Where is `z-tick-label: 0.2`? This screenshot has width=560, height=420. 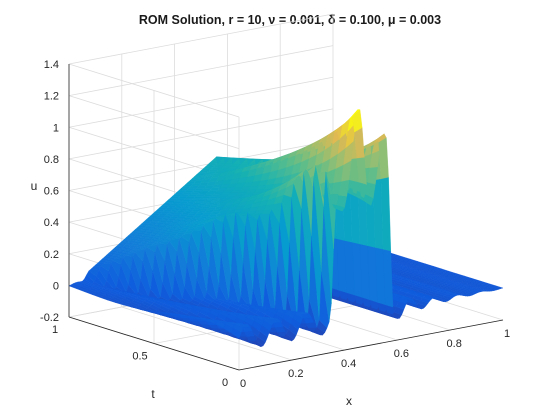
z-tick-label: 0.2 is located at coordinates (51, 255).